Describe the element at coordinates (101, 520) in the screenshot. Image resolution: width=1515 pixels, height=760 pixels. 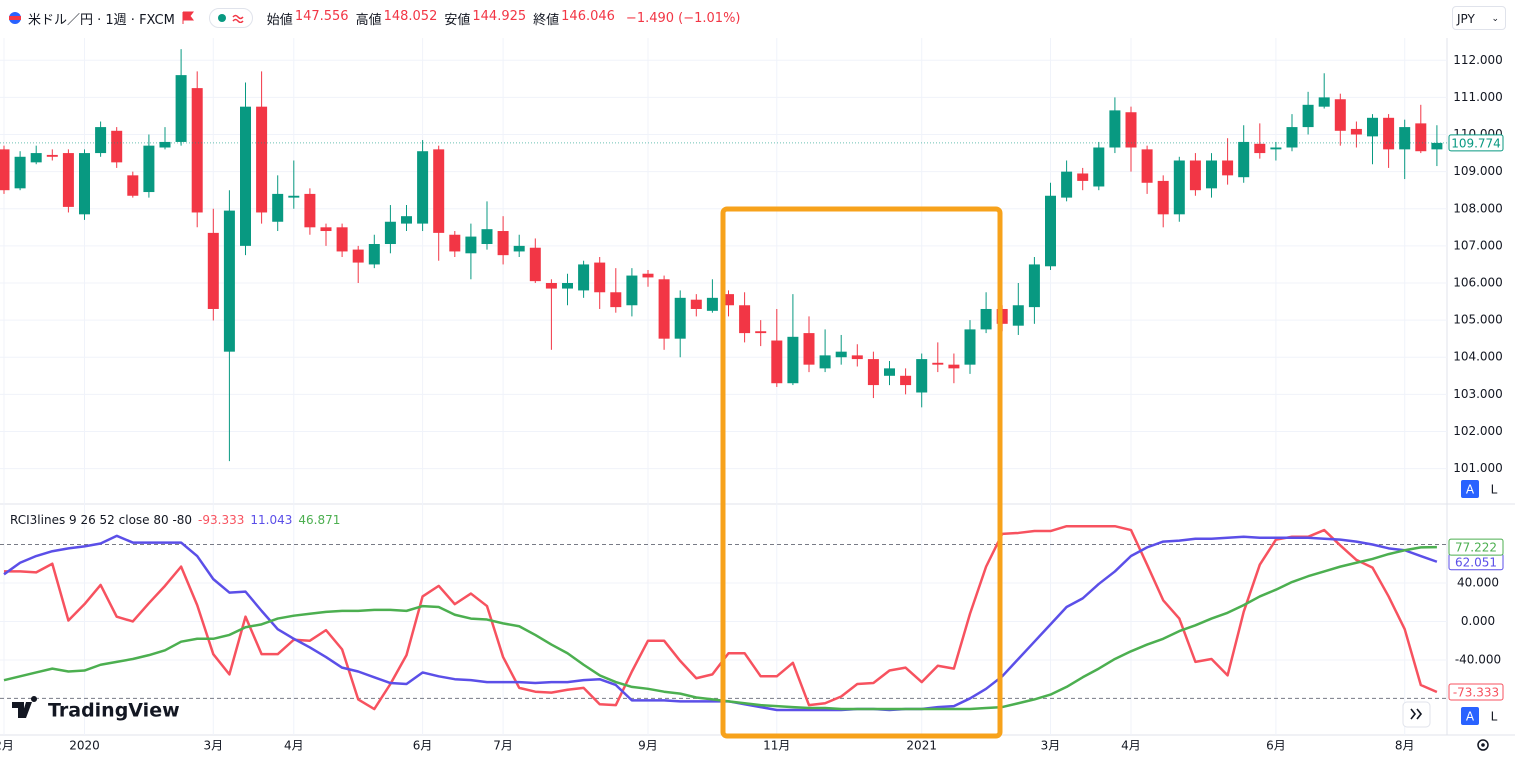
I see `indicator-title: RCI3lines 9 26 52 close 80 -80` at that location.